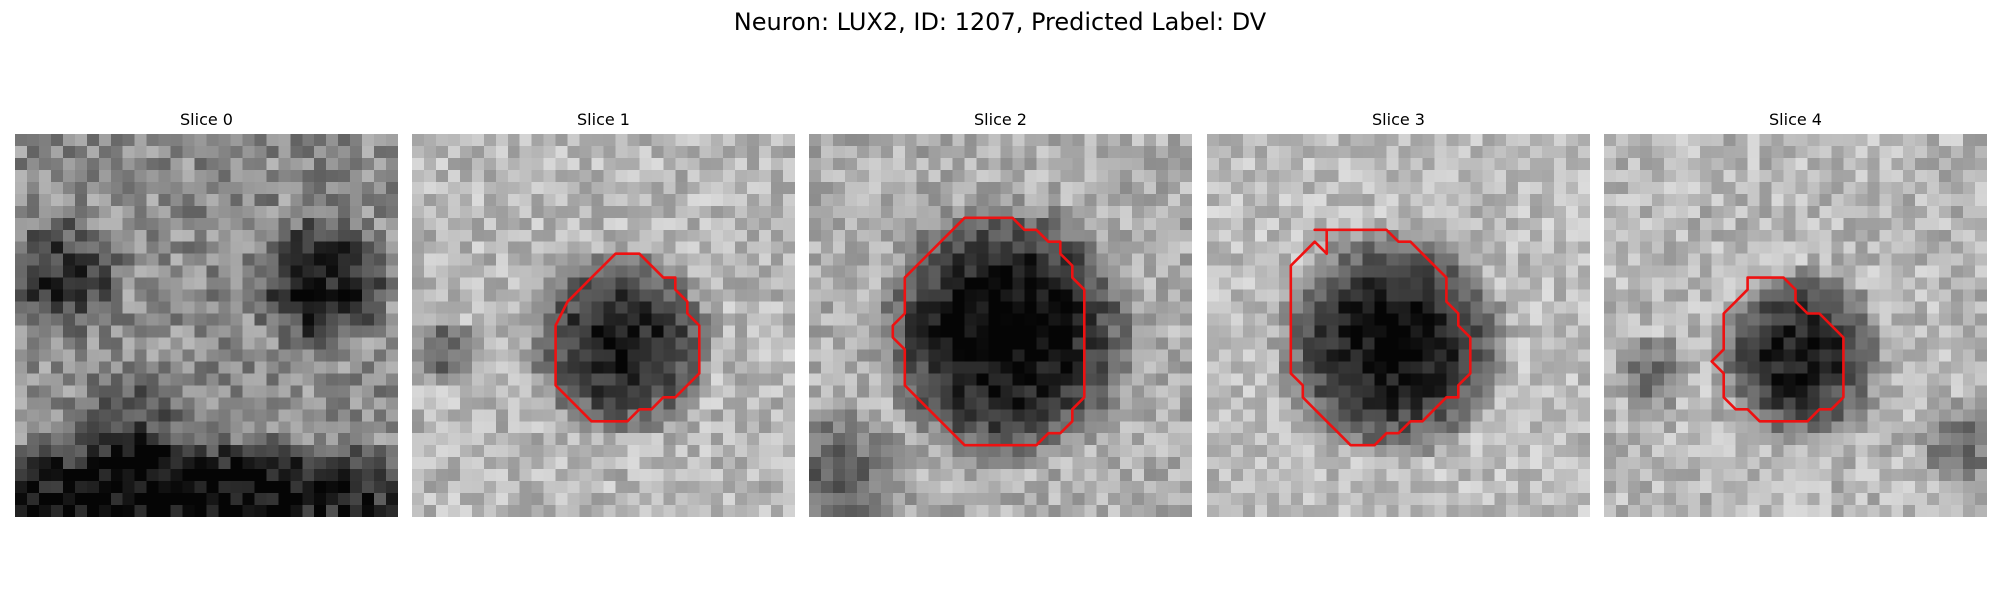 The image size is (2000, 600). What do you see at coordinates (603, 119) in the screenshot?
I see `panel-title-slice-1: Slice 1` at bounding box center [603, 119].